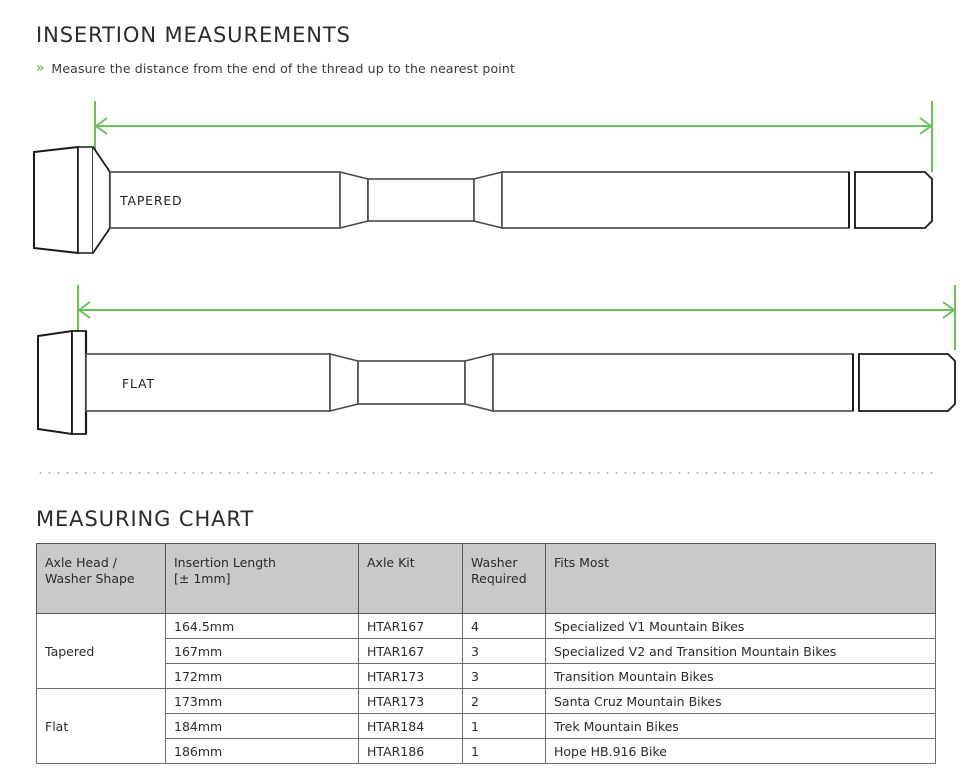 Image resolution: width=970 pixels, height=776 pixels. What do you see at coordinates (410, 578) in the screenshot?
I see `column-header-axle-kit: Axle Kit` at bounding box center [410, 578].